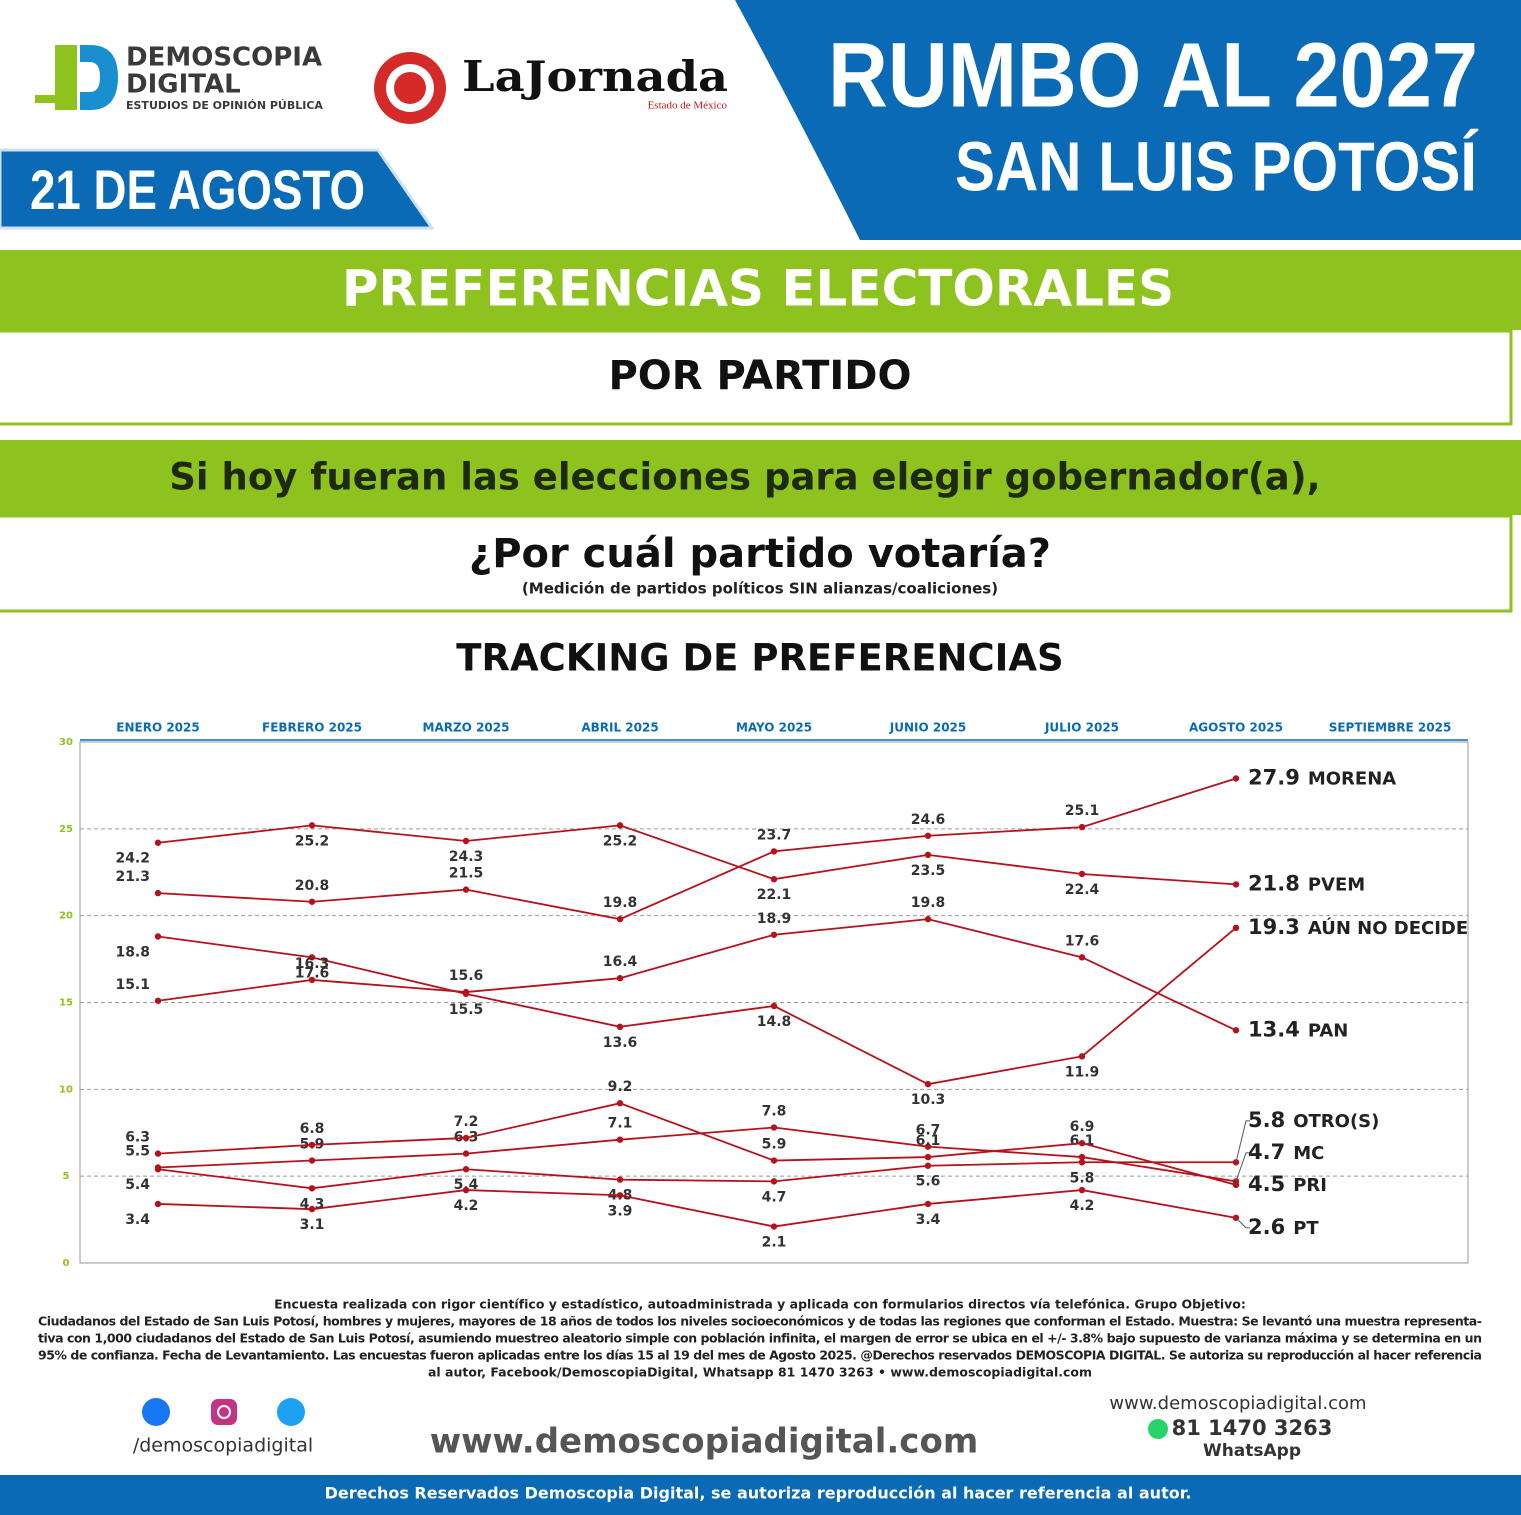  Describe the element at coordinates (760, 554) in the screenshot. I see `question-line2: ¿Por cuál partido votaría?` at that location.